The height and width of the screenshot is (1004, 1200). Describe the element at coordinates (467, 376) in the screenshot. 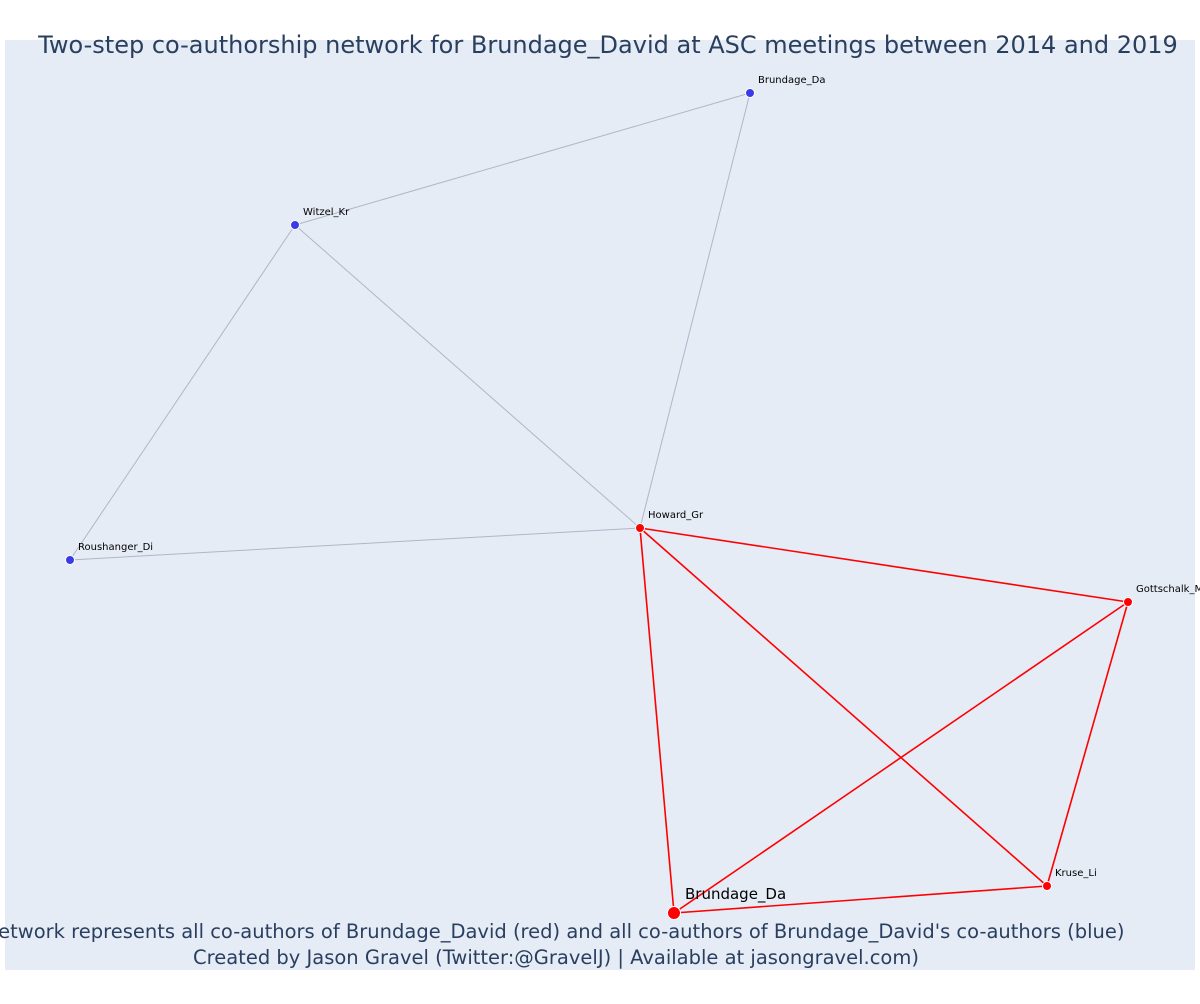

I see `edge-n2-n4` at that location.